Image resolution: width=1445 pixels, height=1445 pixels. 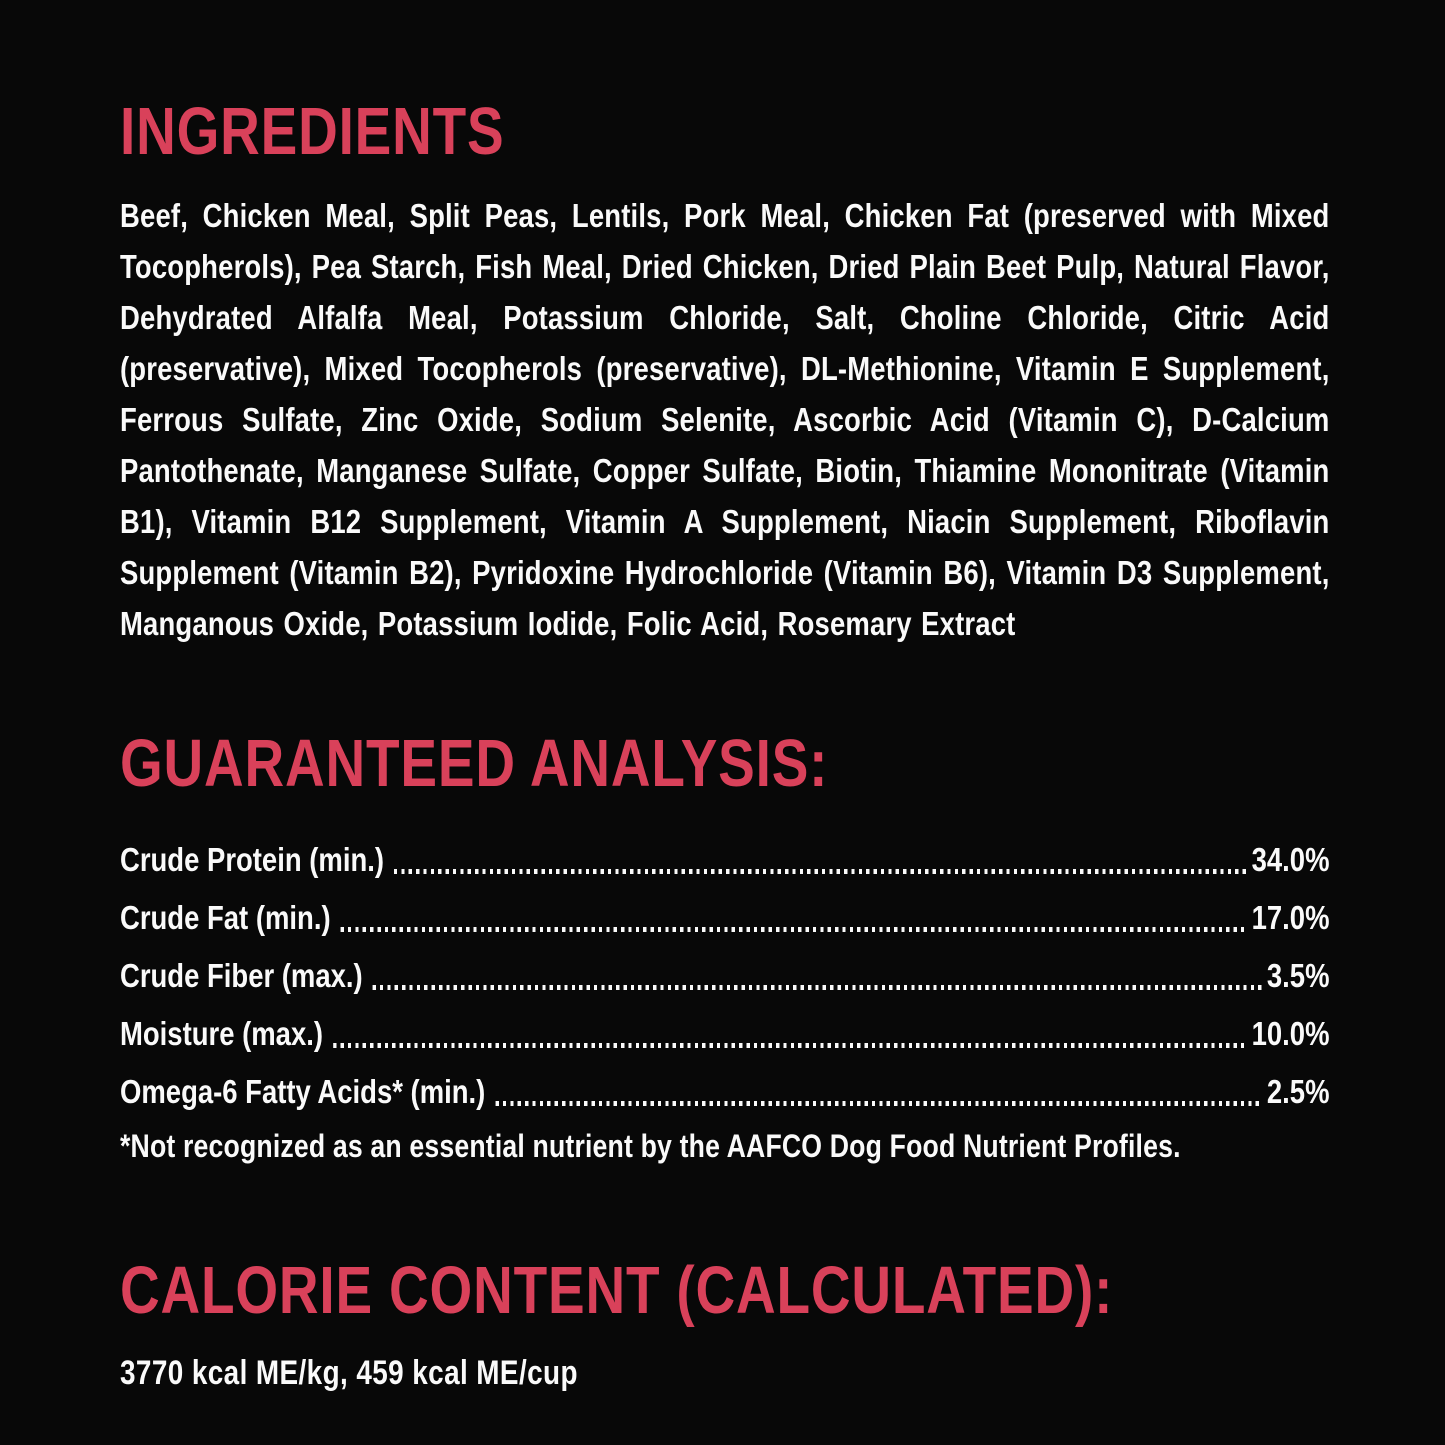 I want to click on analysis-value: 3.5%, so click(x=1298, y=976).